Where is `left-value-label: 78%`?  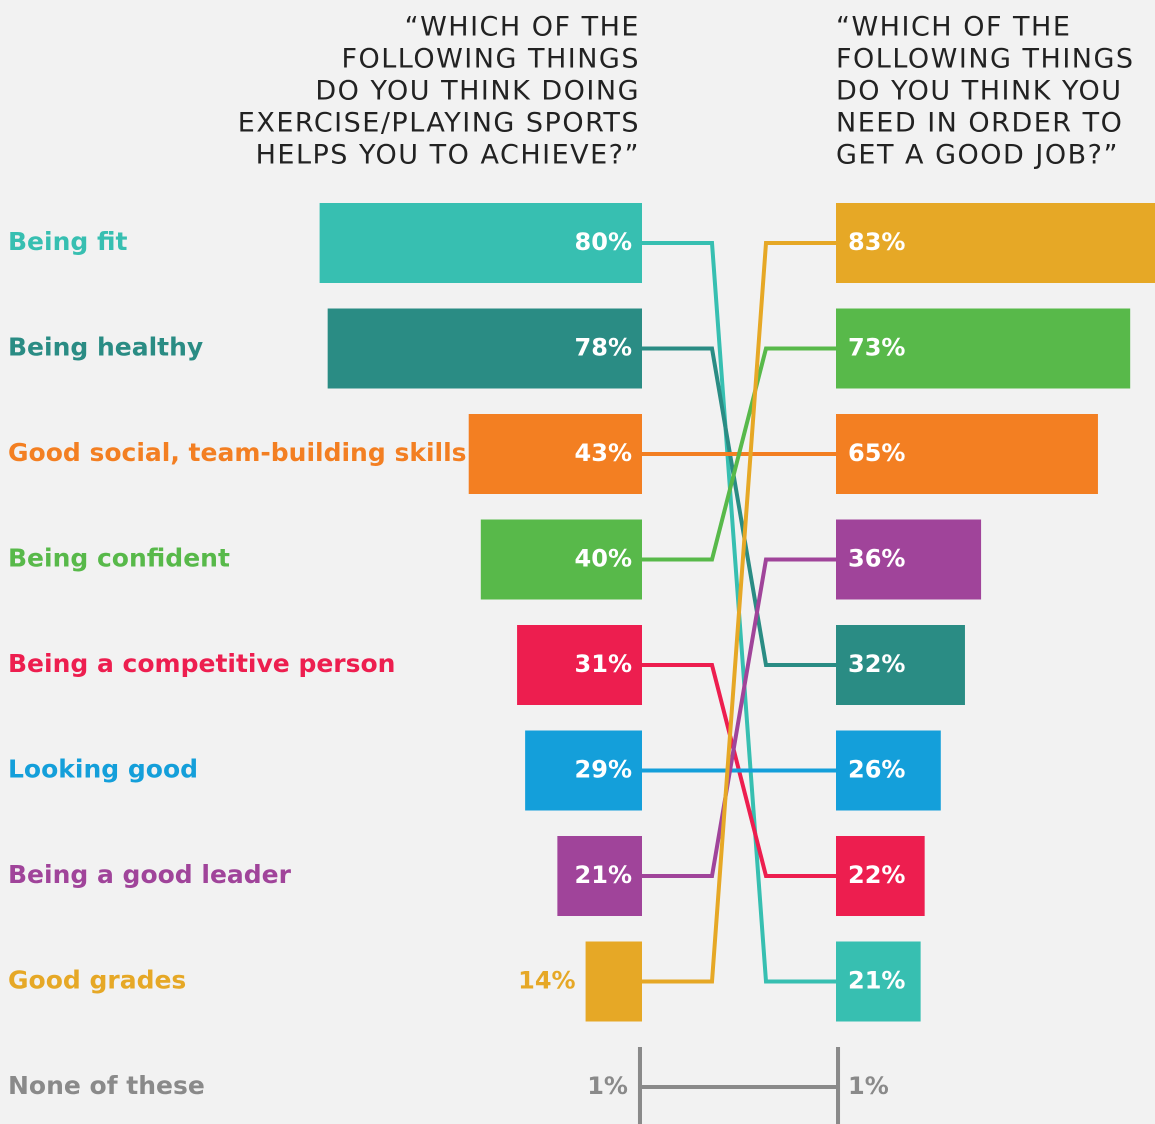
left-value-label: 78% is located at coordinates (603, 348).